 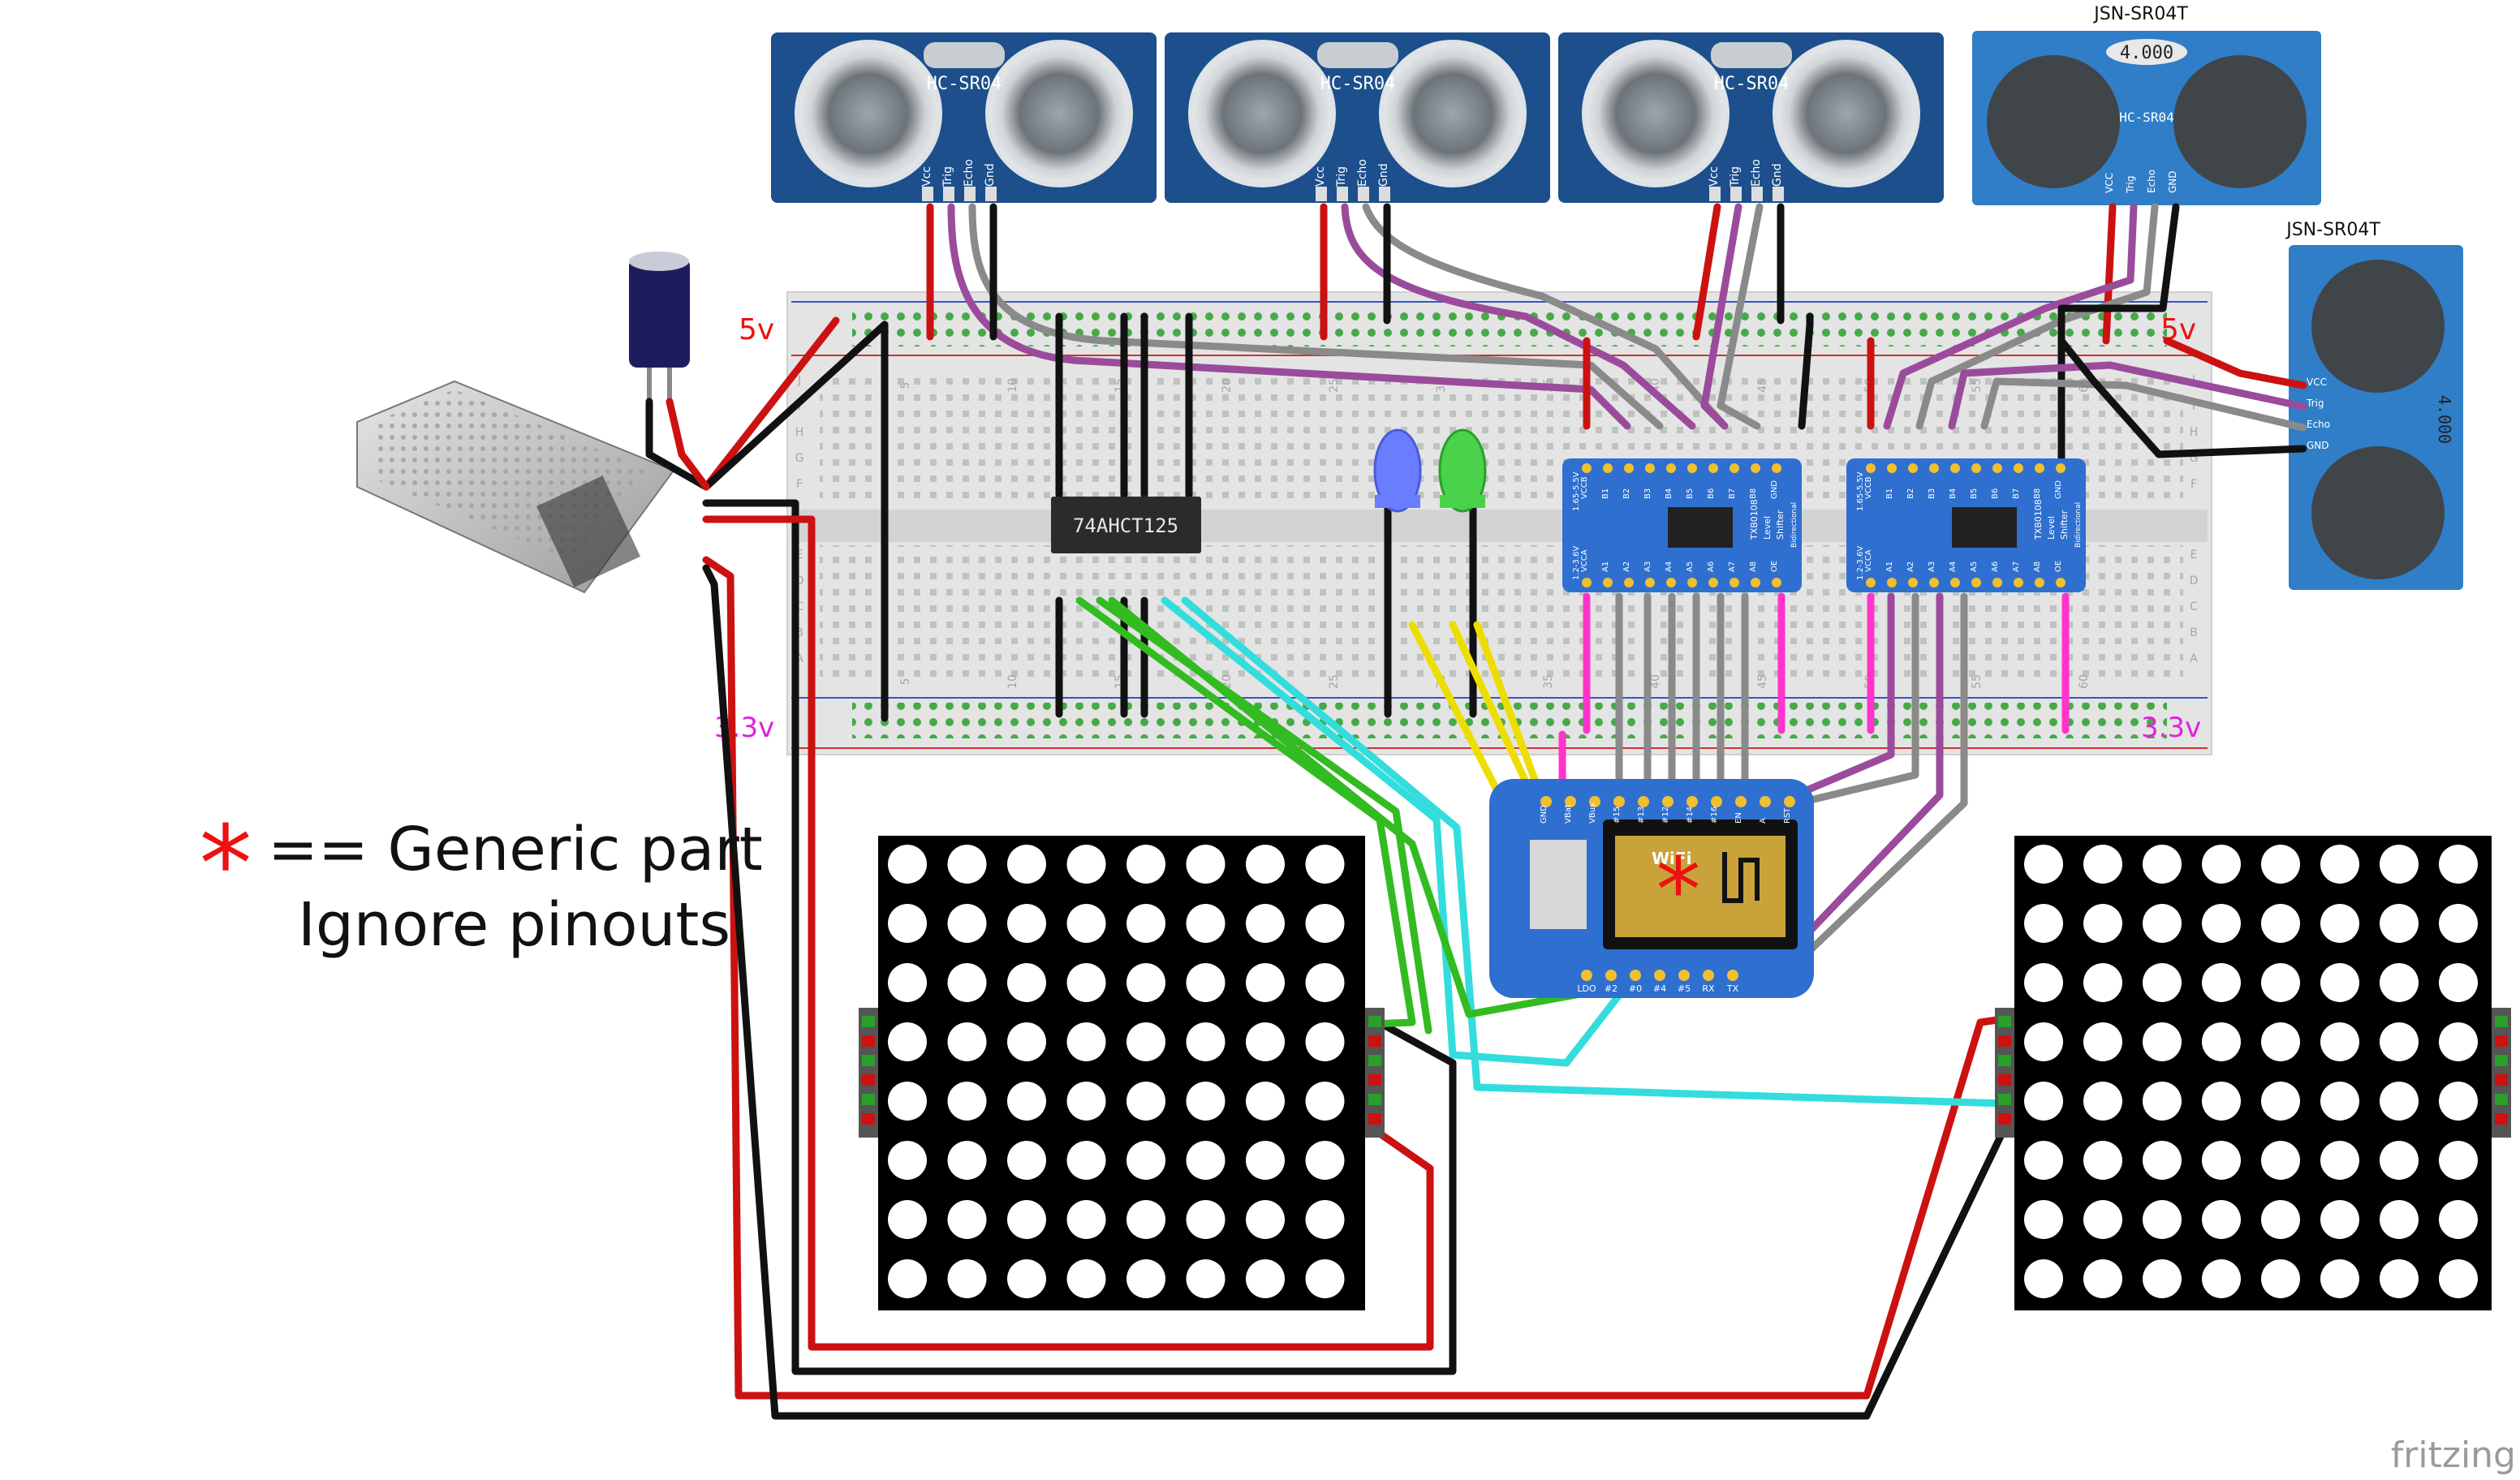 What do you see at coordinates (1592, 813) in the screenshot?
I see `pin-label: VBus` at bounding box center [1592, 813].